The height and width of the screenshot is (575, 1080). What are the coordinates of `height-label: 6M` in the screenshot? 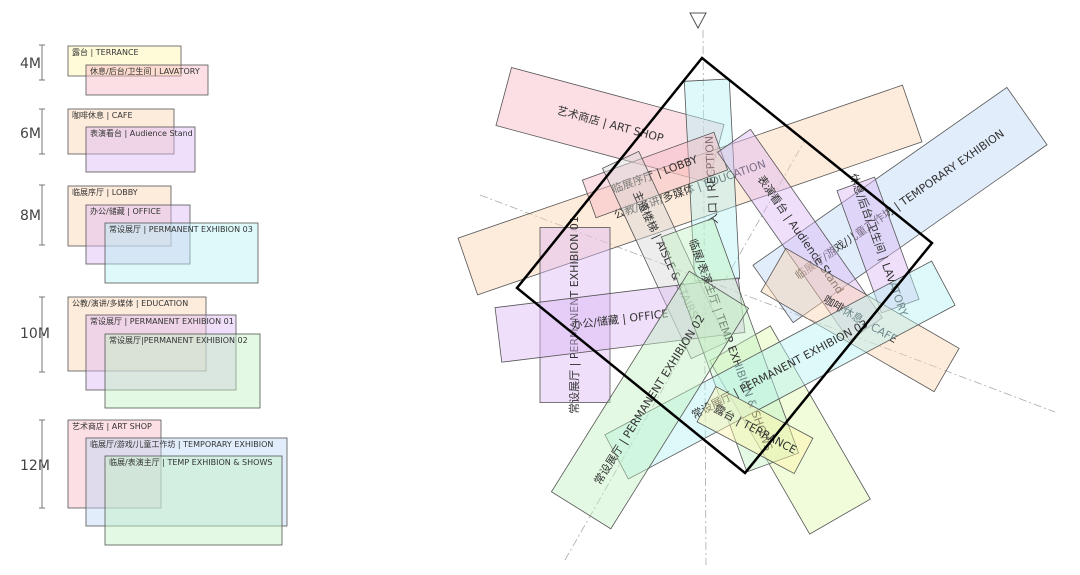 It's located at (30, 134).